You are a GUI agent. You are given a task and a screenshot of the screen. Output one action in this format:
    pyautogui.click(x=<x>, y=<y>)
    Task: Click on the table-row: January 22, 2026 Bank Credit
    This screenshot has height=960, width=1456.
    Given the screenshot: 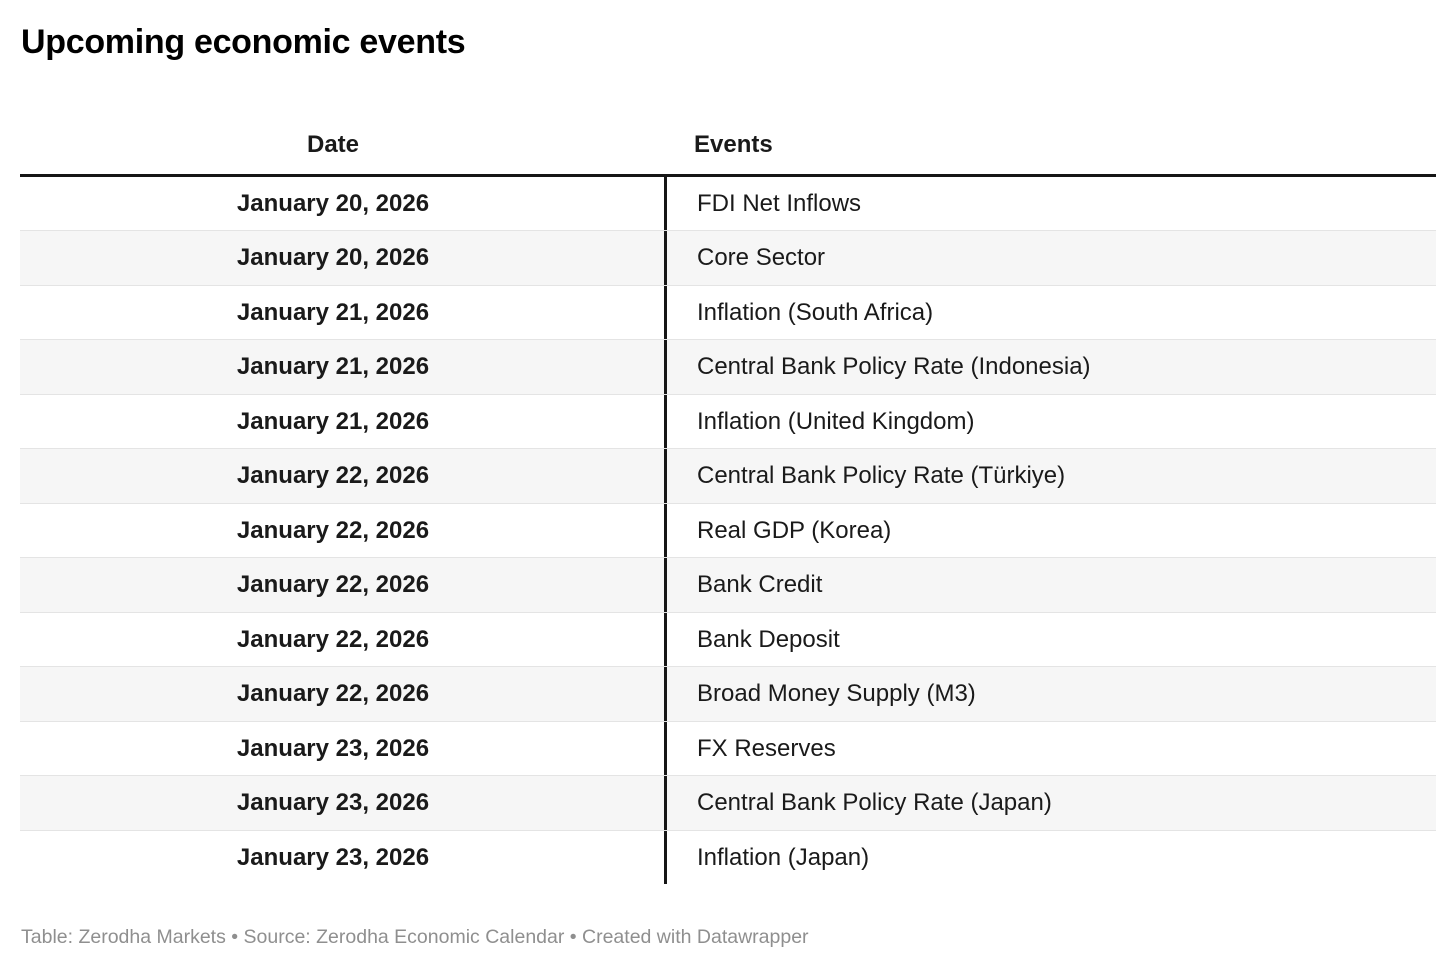 What is the action you would take?
    pyautogui.click(x=728, y=584)
    